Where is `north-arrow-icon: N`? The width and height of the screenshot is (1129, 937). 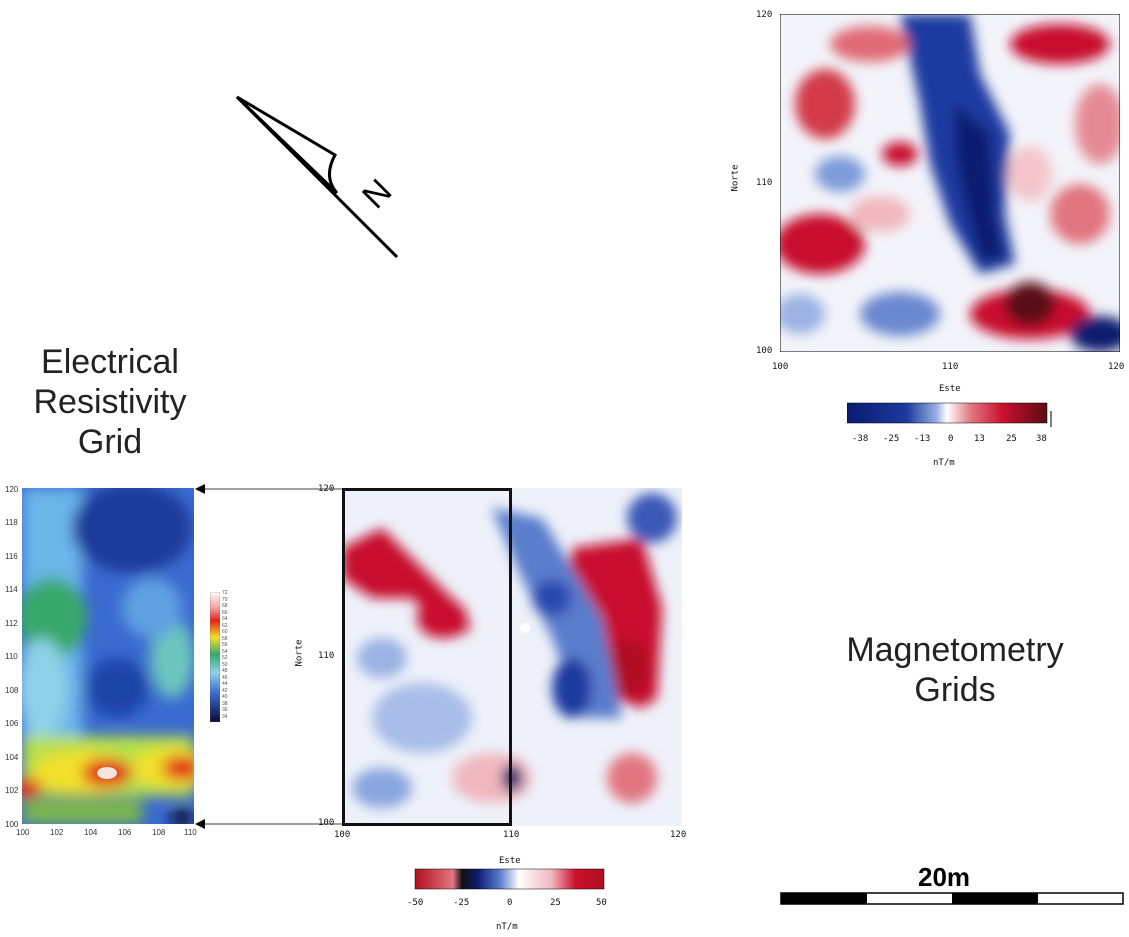 north-arrow-icon: N is located at coordinates (317, 177).